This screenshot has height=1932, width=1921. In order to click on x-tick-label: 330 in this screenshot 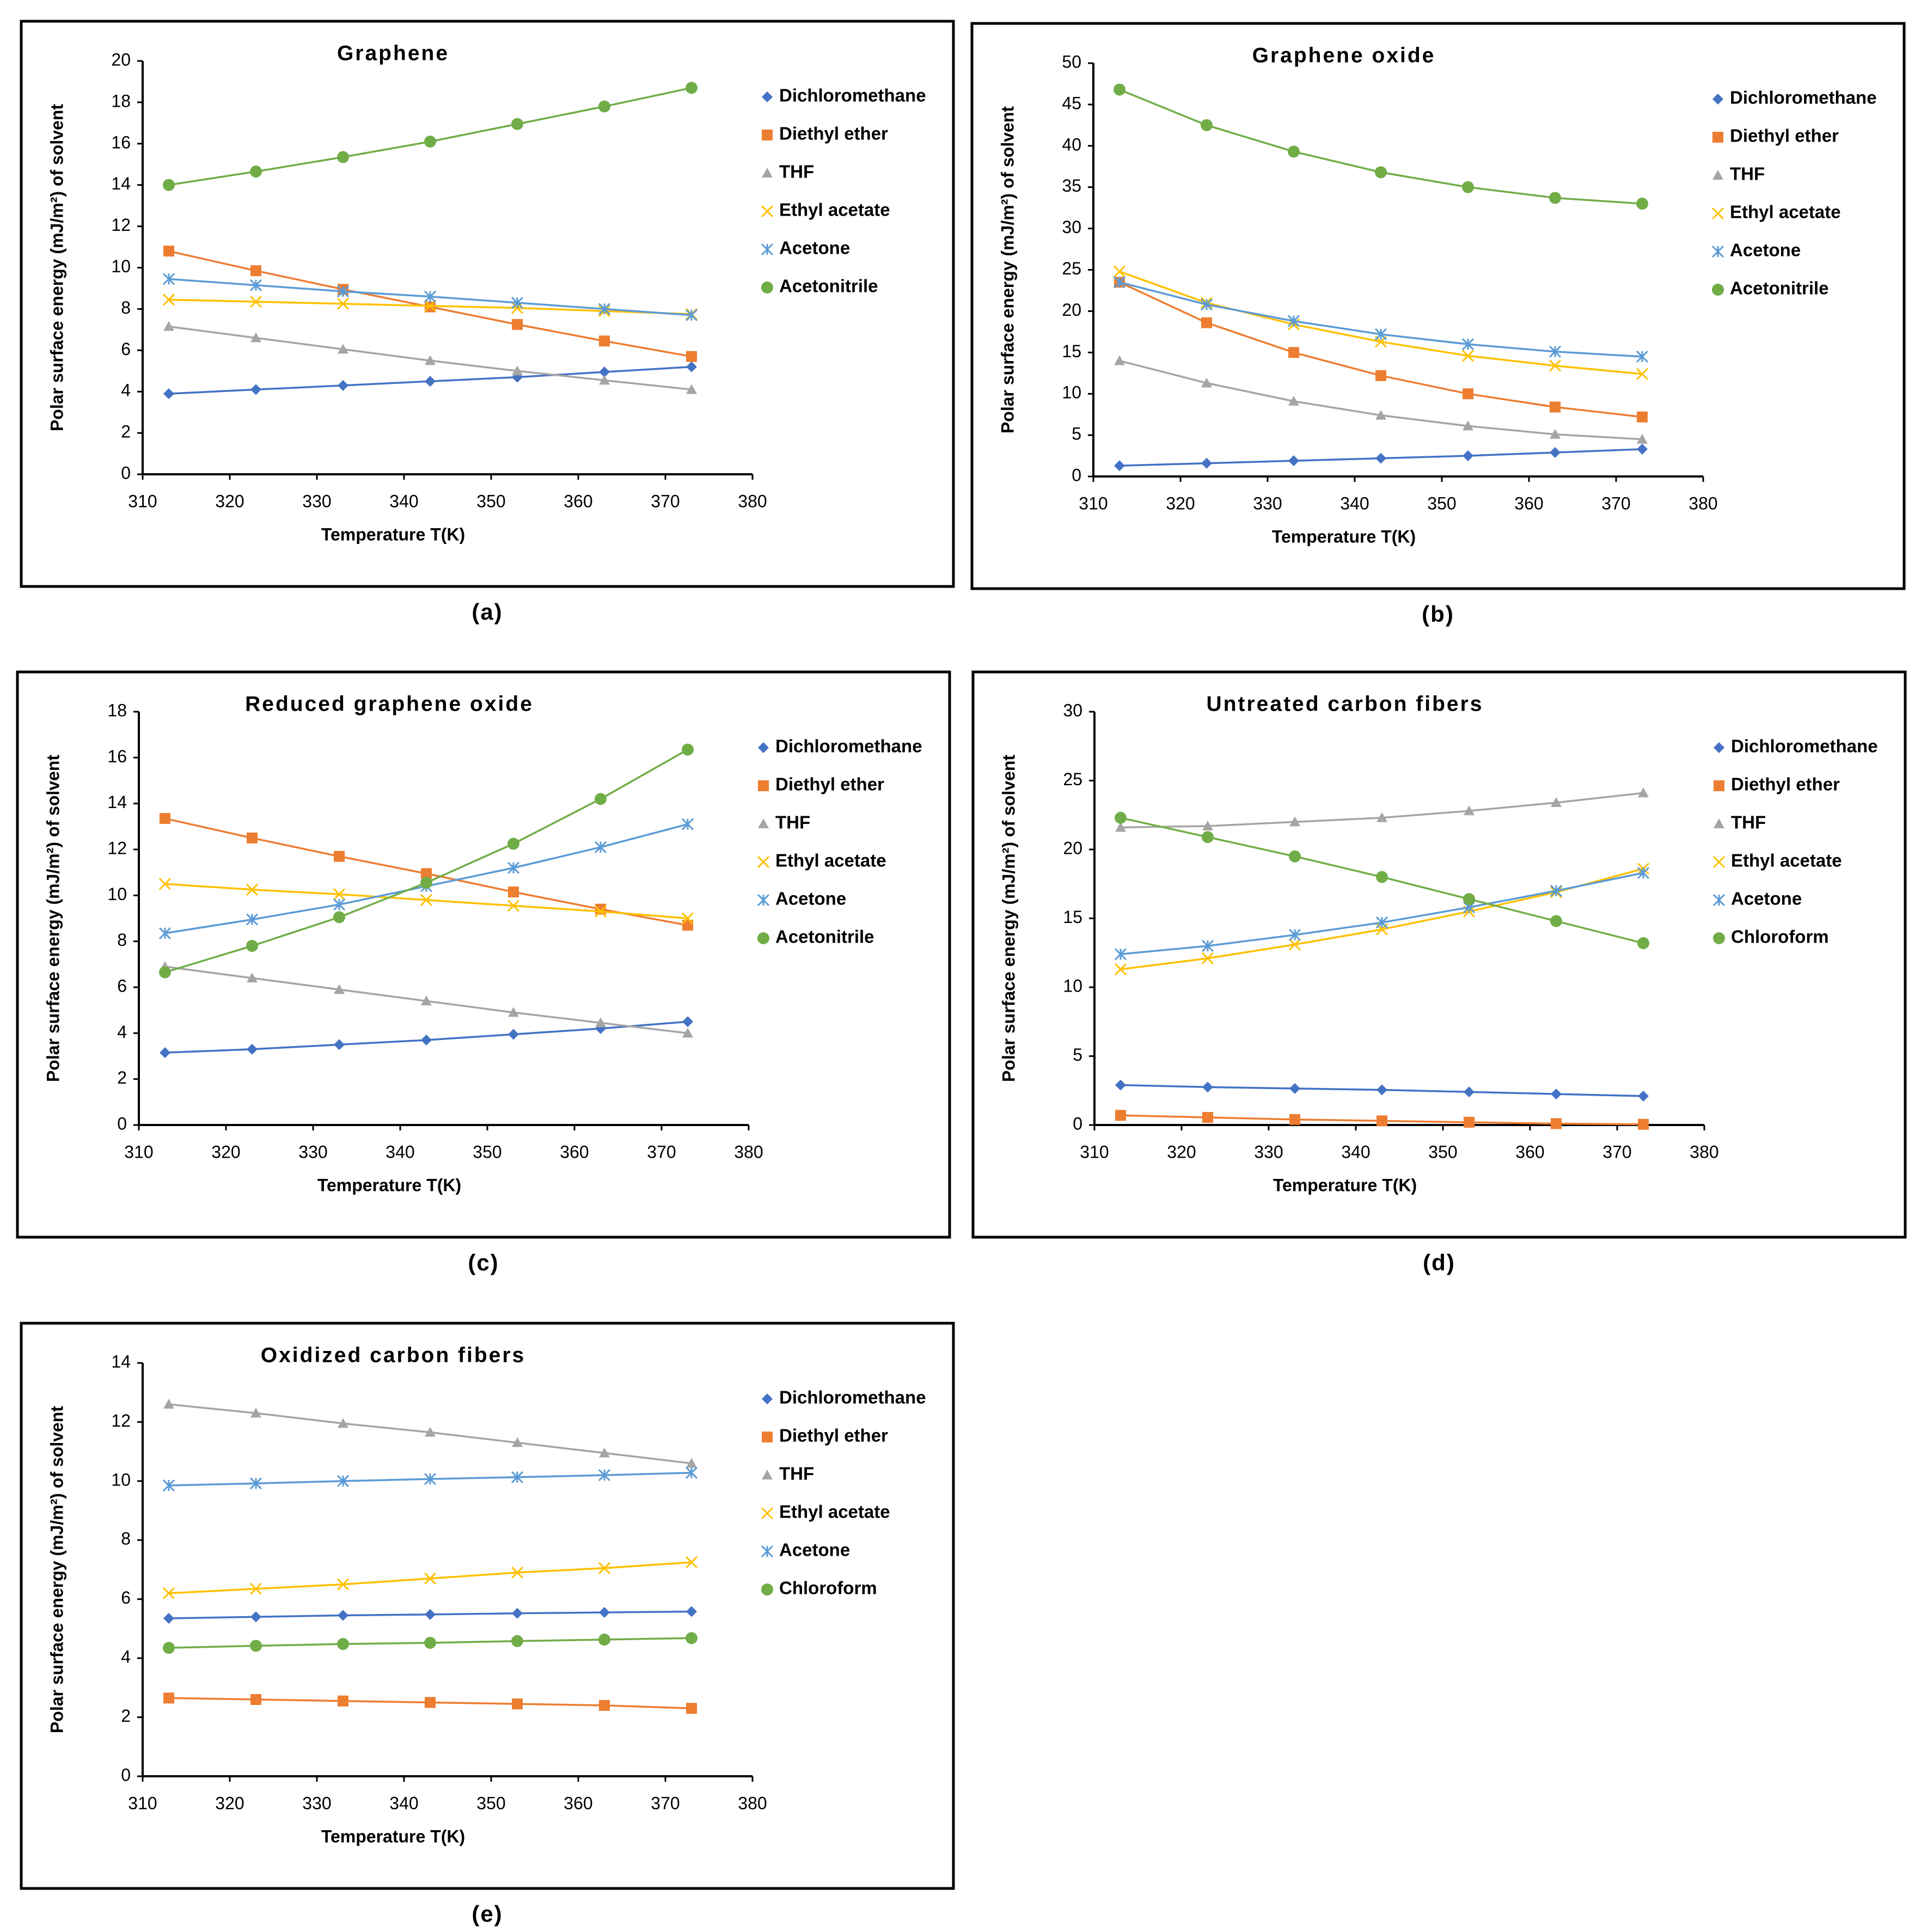, I will do `click(312, 1151)`.